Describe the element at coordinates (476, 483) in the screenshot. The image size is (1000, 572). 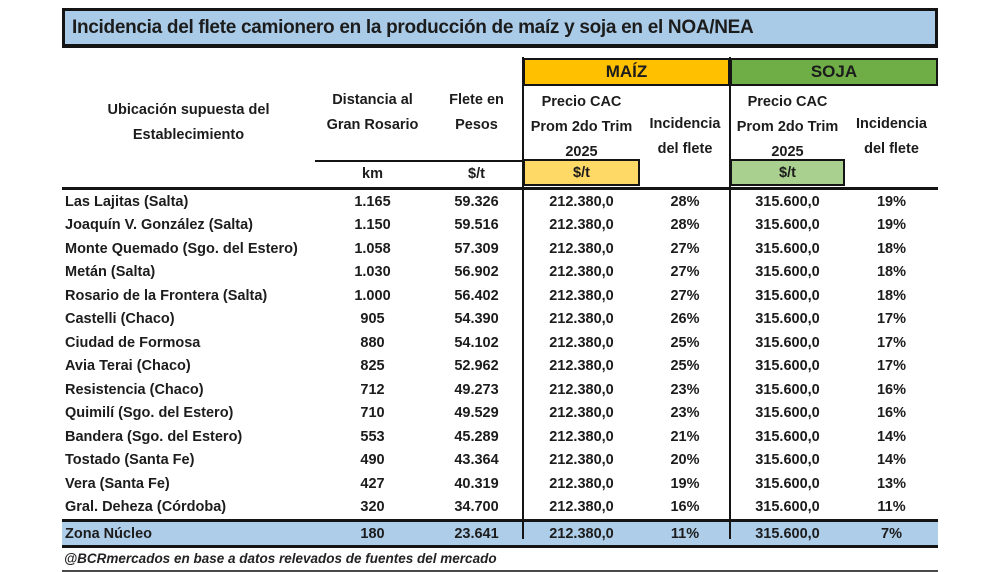
I see `cell-freight: 40.319` at that location.